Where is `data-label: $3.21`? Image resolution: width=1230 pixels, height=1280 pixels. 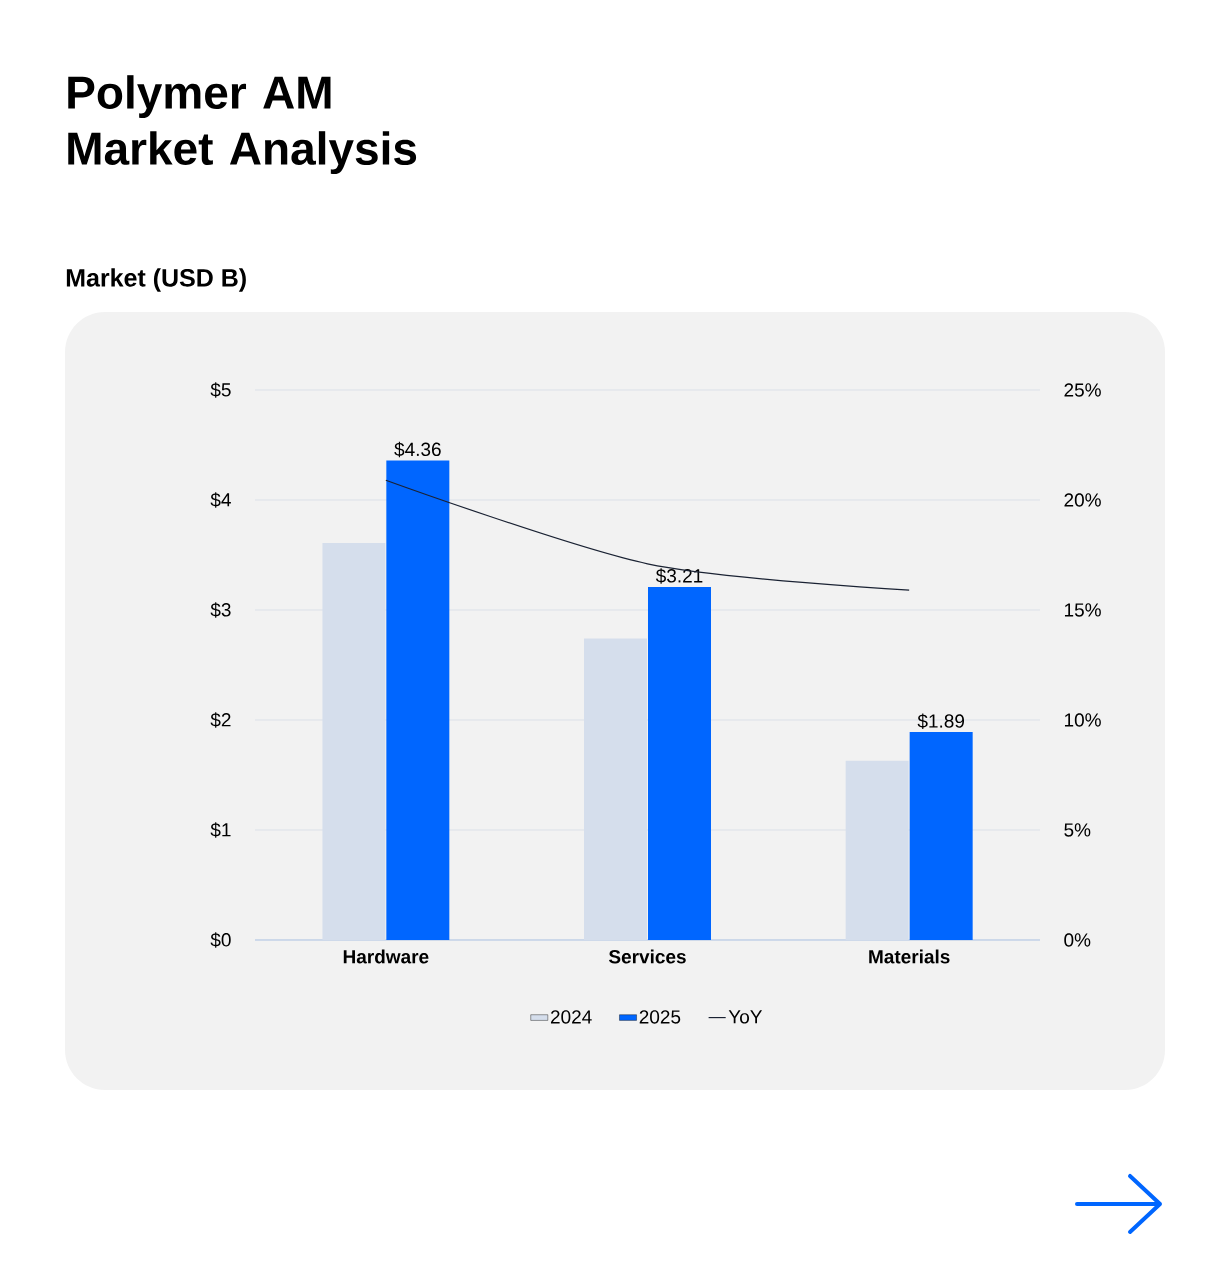 data-label: $3.21 is located at coordinates (679, 576).